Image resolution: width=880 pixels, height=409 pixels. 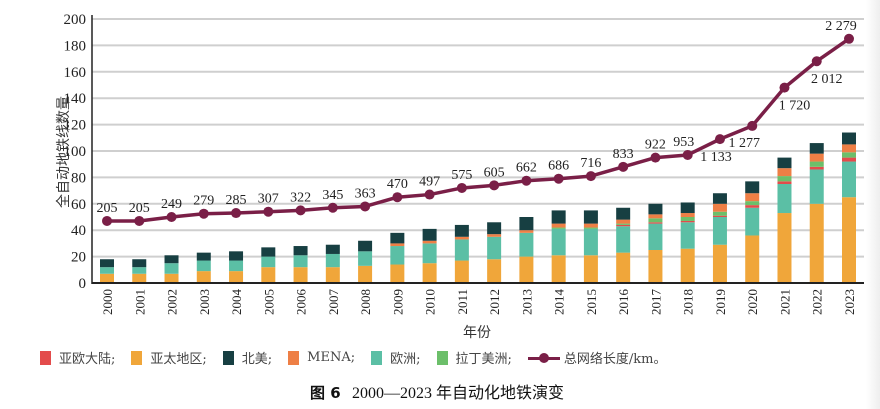 I want to click on line-data-label: 345, so click(x=332, y=195).